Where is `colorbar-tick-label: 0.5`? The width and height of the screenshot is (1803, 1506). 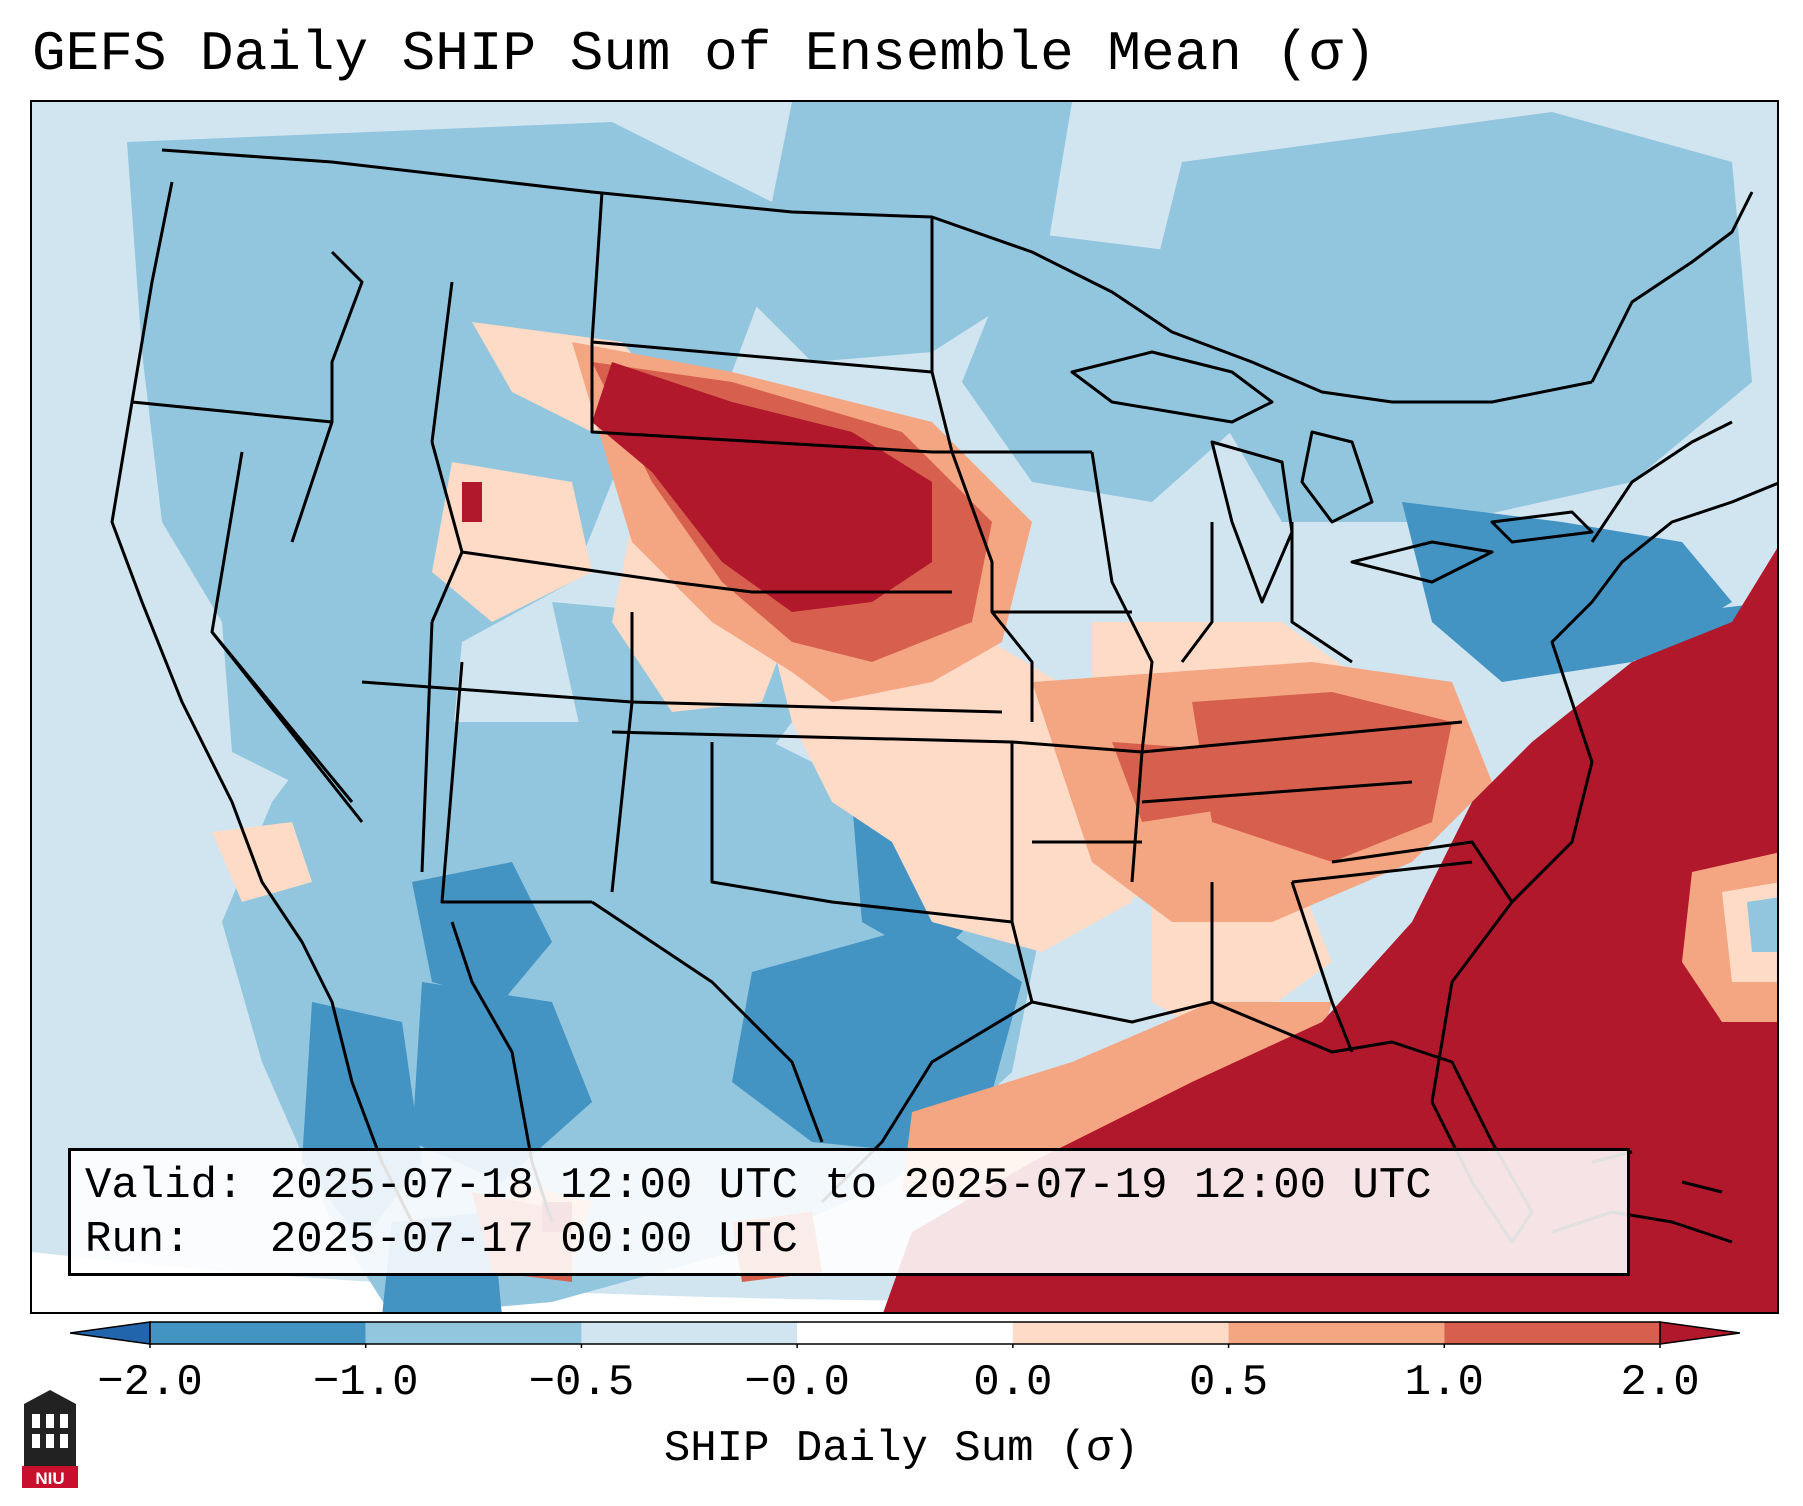
colorbar-tick-label: 0.5 is located at coordinates (1228, 1383).